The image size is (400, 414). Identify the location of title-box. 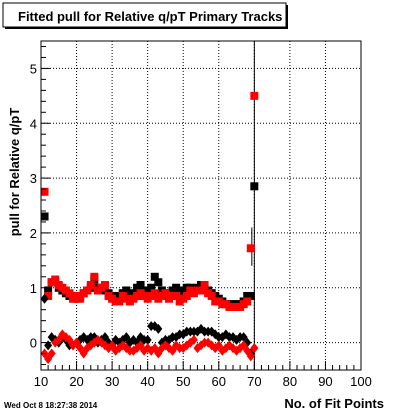
(144, 15).